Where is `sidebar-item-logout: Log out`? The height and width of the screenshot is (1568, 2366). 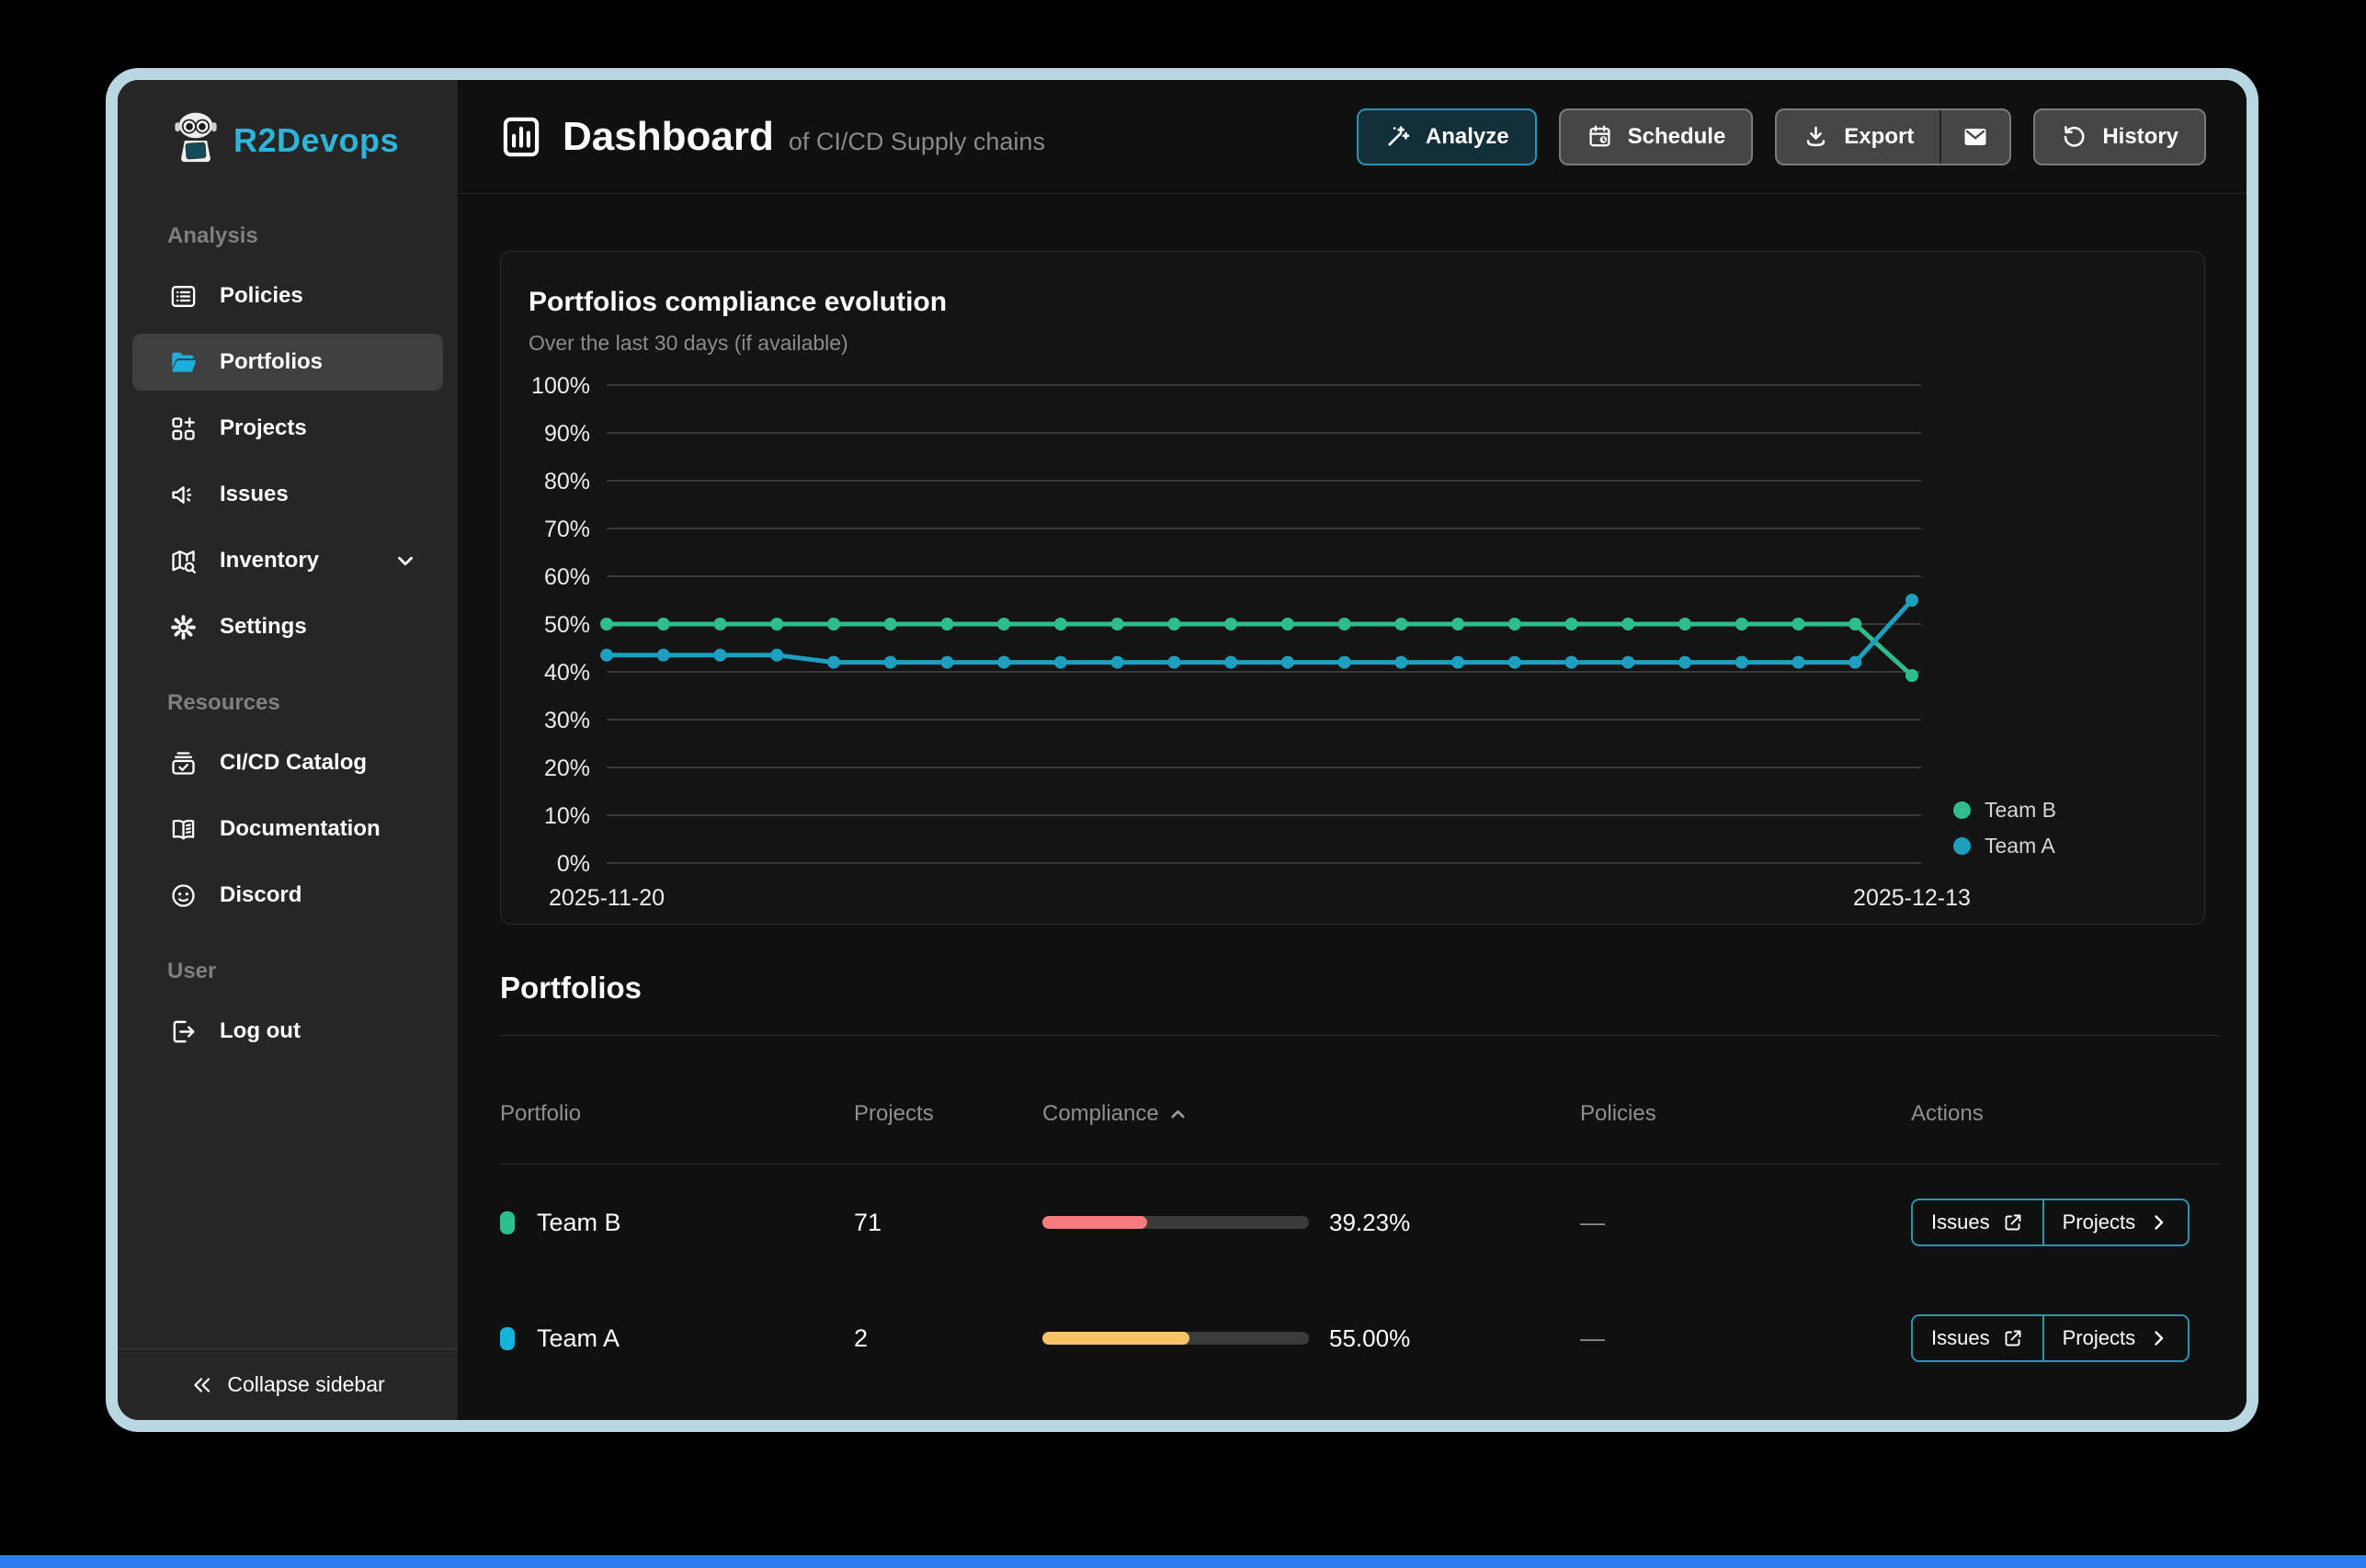 sidebar-item-logout: Log out is located at coordinates (287, 1031).